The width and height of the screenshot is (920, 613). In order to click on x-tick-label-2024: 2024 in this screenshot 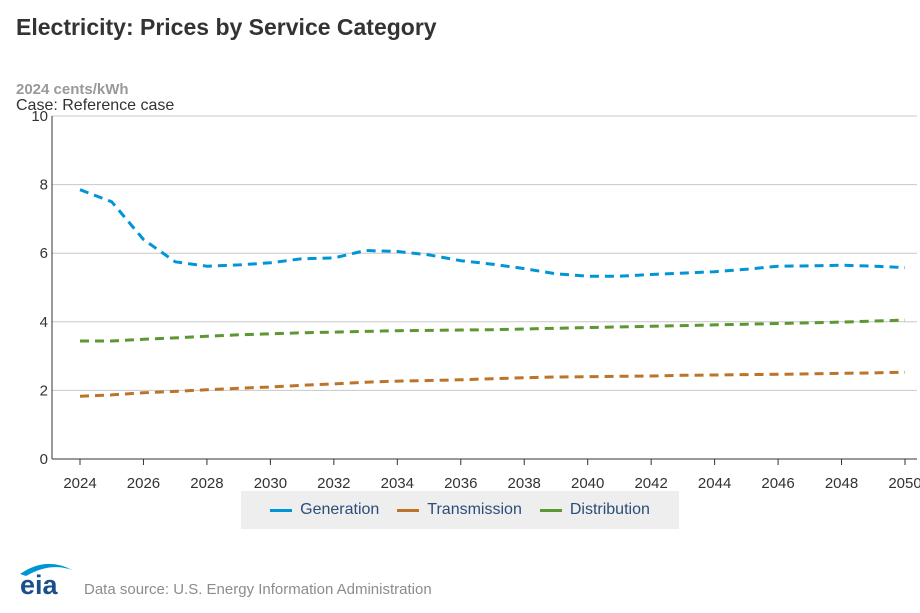, I will do `click(79, 483)`.